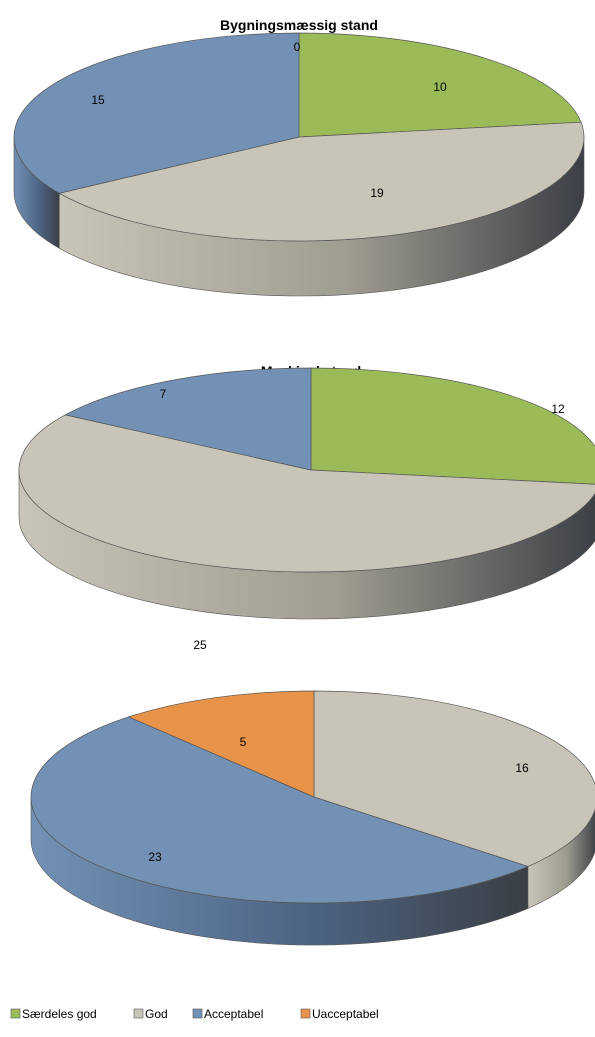 Image resolution: width=595 pixels, height=1037 pixels. I want to click on data-label-acceptabel: 23, so click(155, 857).